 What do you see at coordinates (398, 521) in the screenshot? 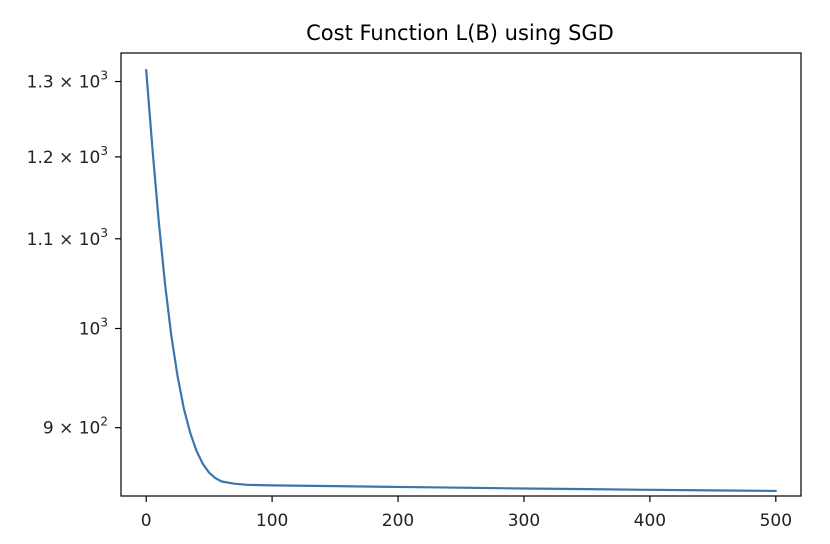
I see `x-tick-label: 200` at bounding box center [398, 521].